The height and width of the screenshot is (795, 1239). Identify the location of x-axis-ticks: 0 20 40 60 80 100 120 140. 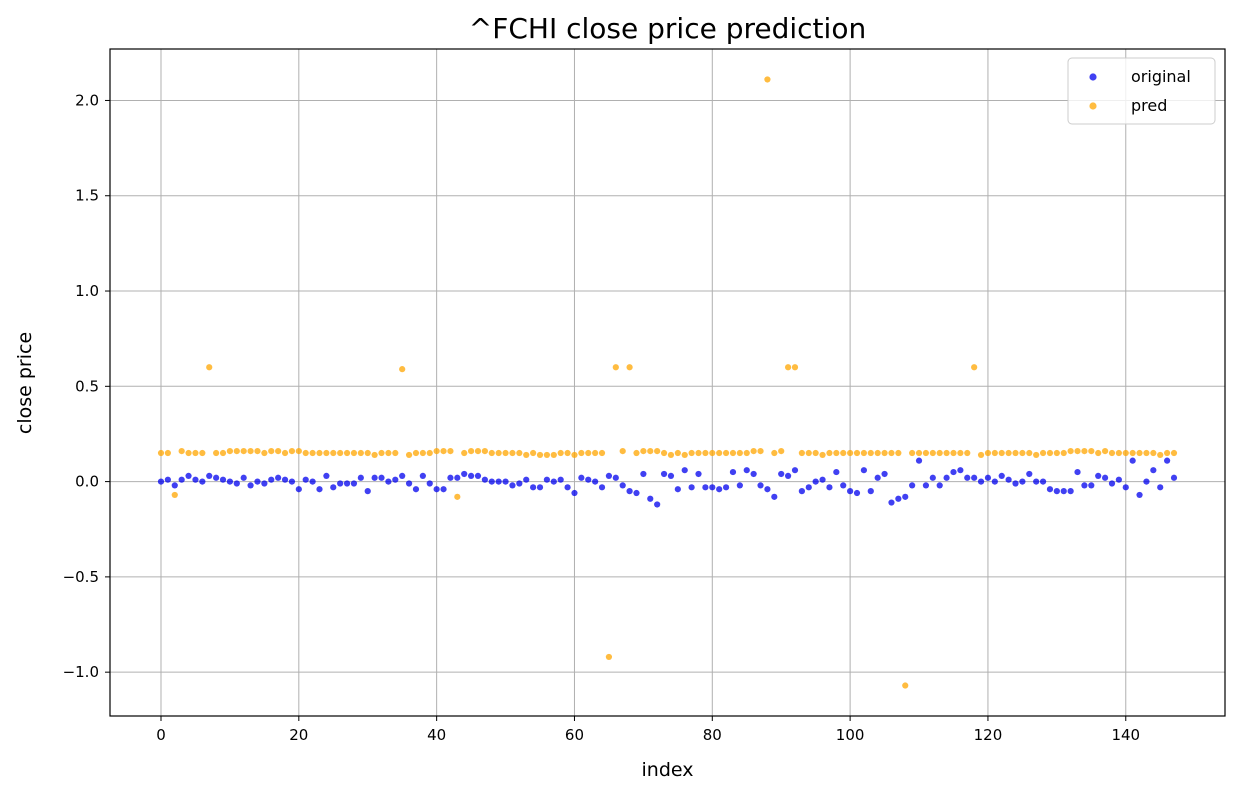
(648, 730).